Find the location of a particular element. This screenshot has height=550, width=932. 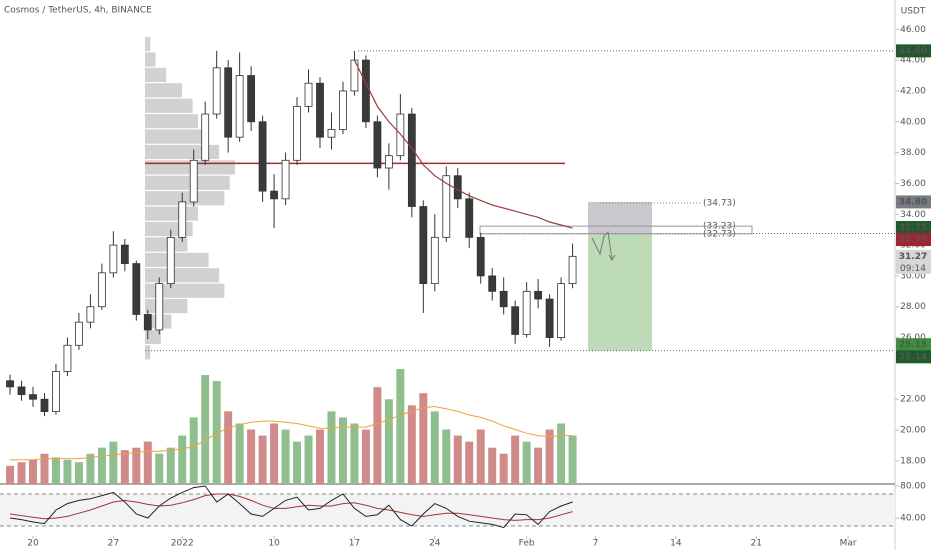

price-tag-label: 25.15 is located at coordinates (913, 345).